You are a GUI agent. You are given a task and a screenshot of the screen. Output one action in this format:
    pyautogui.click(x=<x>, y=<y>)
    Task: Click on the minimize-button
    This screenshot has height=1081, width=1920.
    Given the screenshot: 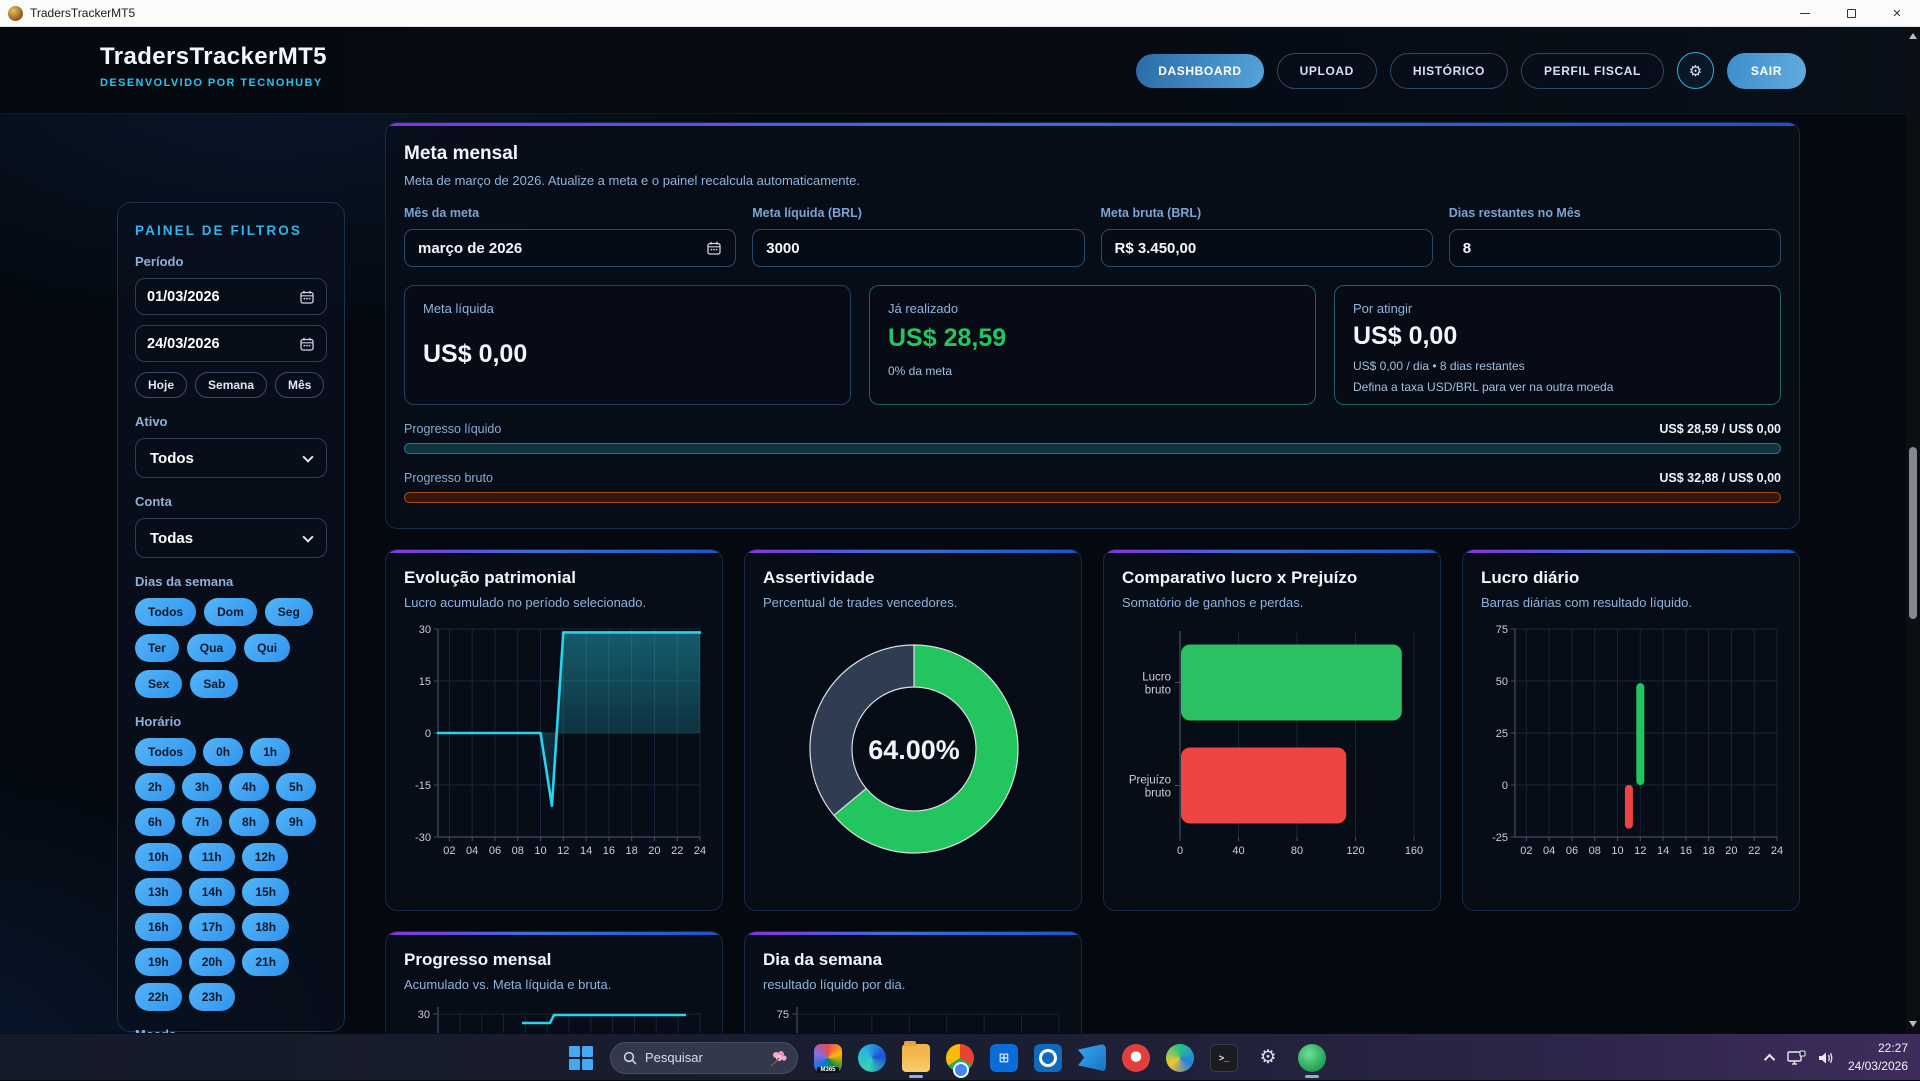 What is the action you would take?
    pyautogui.click(x=1805, y=13)
    